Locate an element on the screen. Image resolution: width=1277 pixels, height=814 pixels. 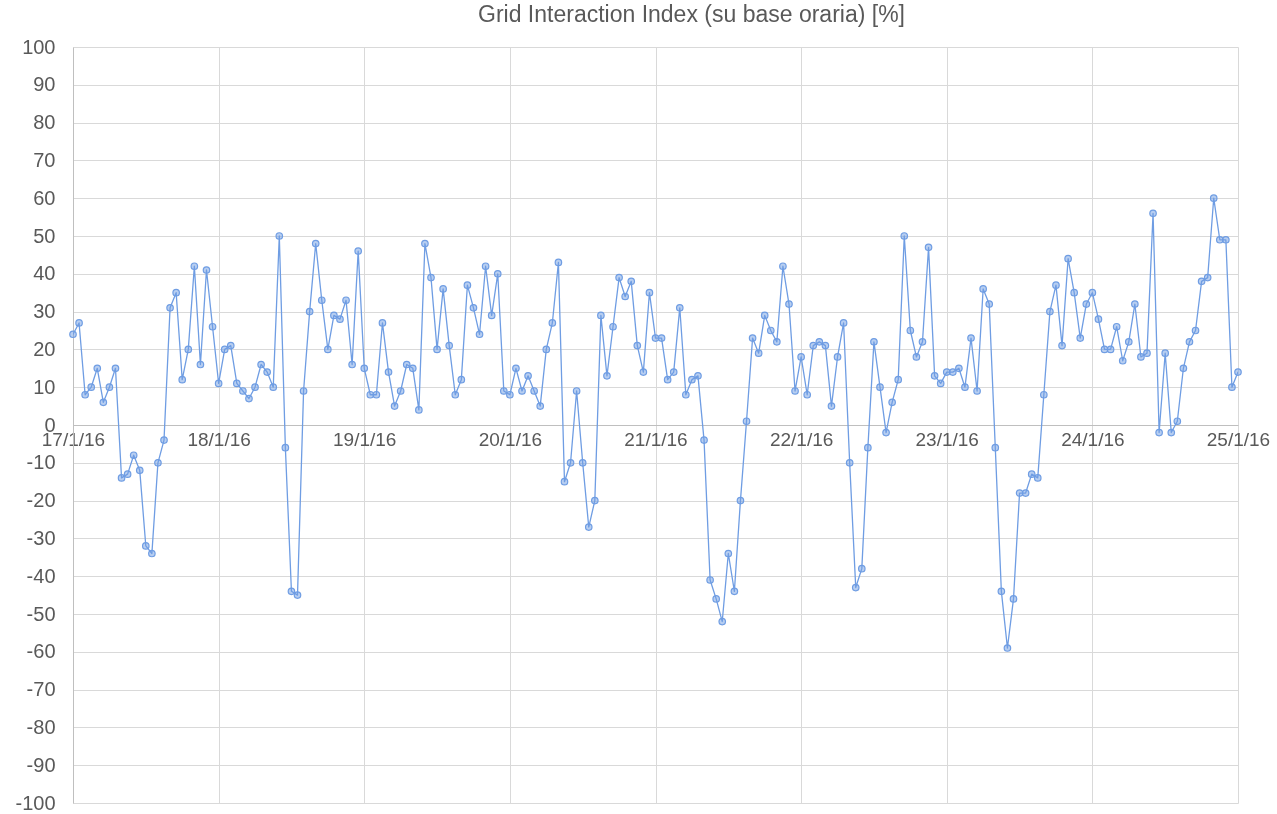
y-tick-label: -60 is located at coordinates (41, 651).